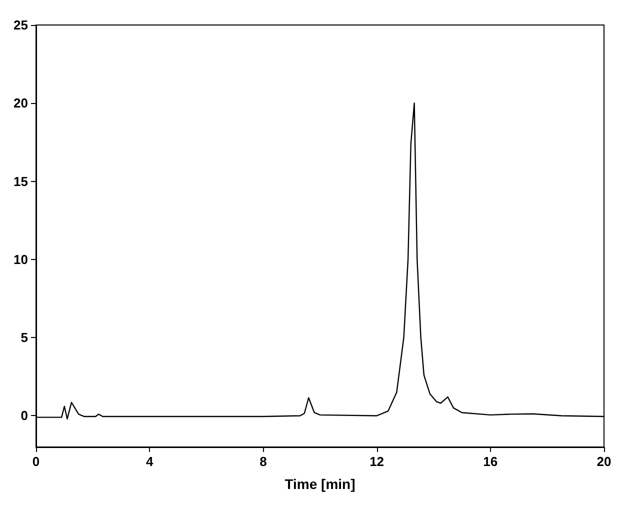 The width and height of the screenshot is (630, 510). Describe the element at coordinates (263, 461) in the screenshot. I see `x-tick-label: 8` at that location.